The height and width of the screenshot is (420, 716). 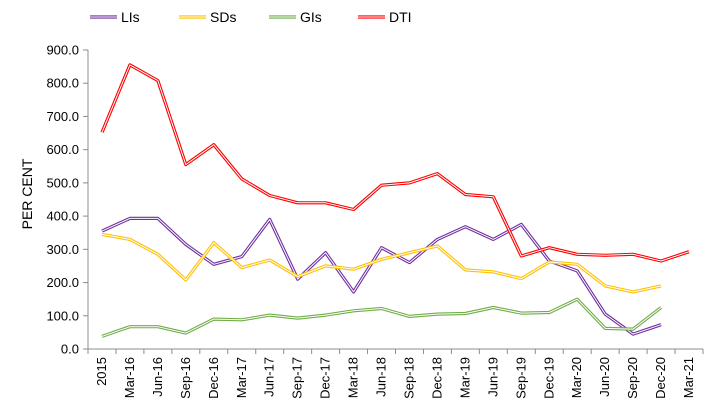 What do you see at coordinates (27, 193) in the screenshot?
I see `y-axis-title: PER CENT` at bounding box center [27, 193].